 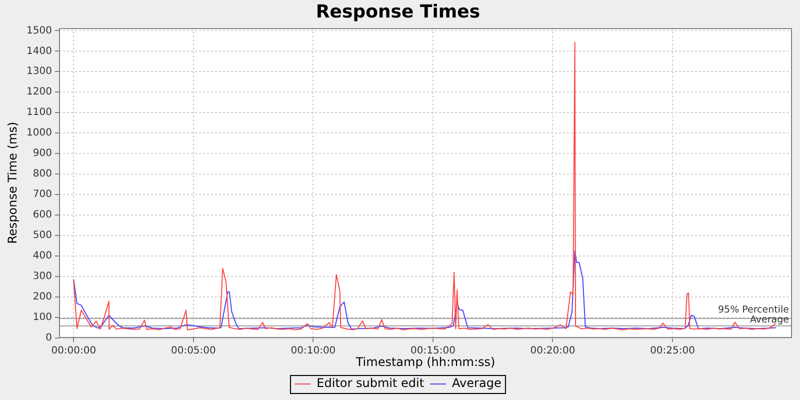 I want to click on y-tick-label: 100, so click(x=42, y=318).